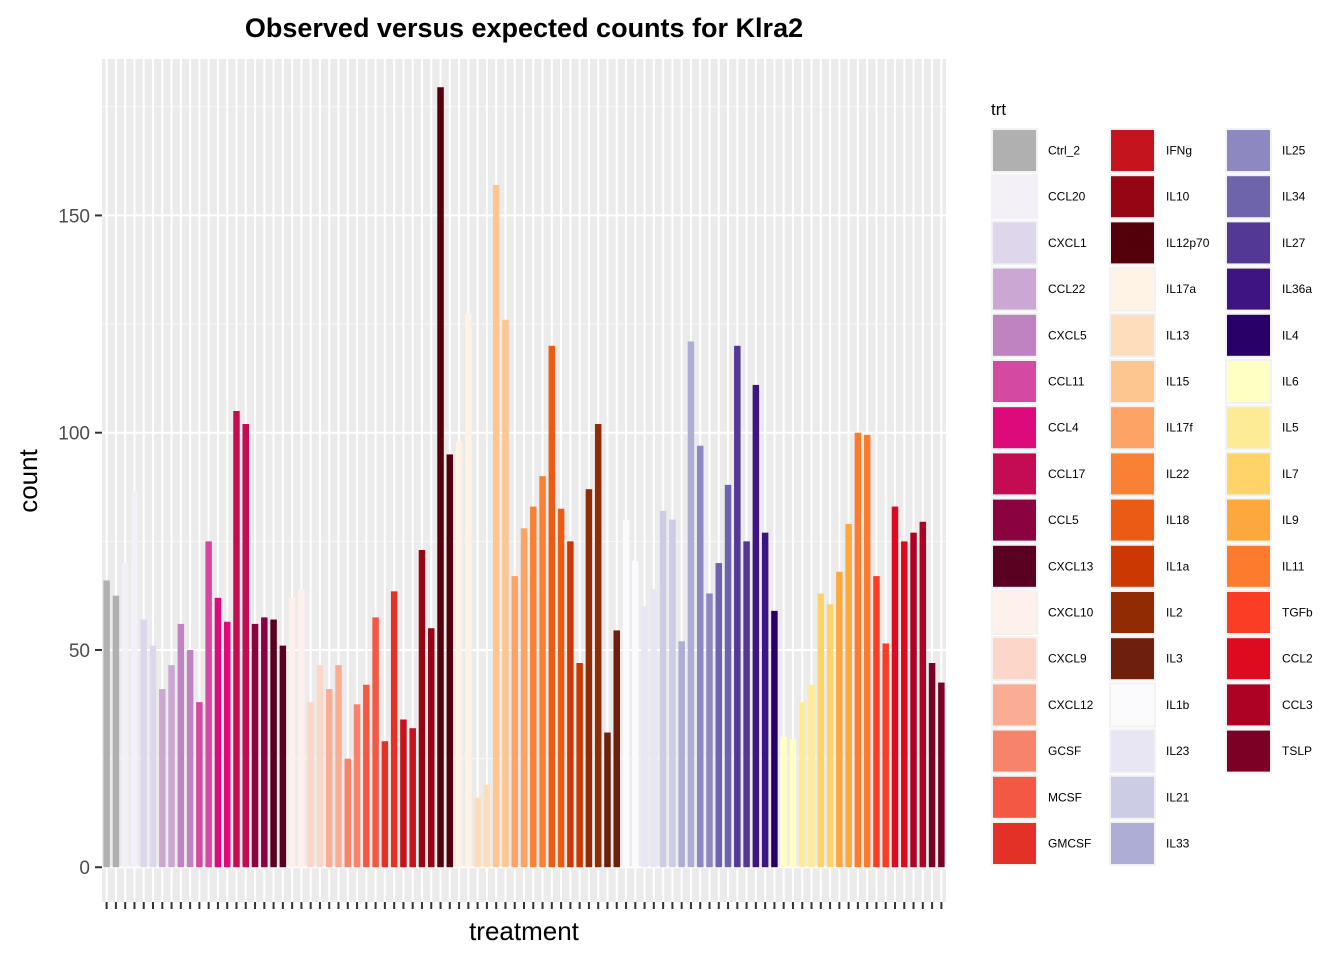  Describe the element at coordinates (1297, 289) in the screenshot. I see `legend-label: IL36a` at that location.